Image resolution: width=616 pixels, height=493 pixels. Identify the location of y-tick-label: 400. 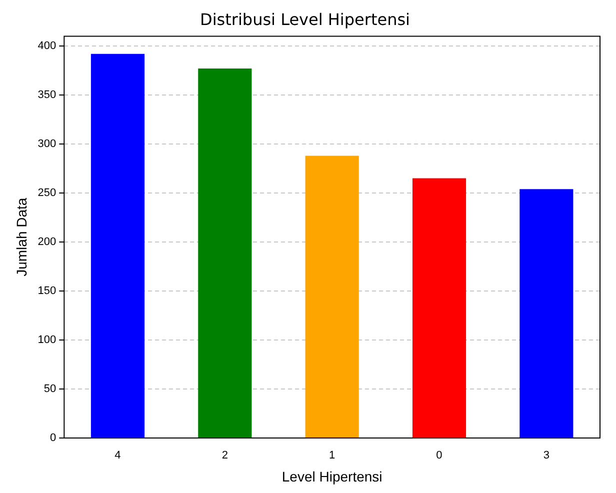
(47, 46).